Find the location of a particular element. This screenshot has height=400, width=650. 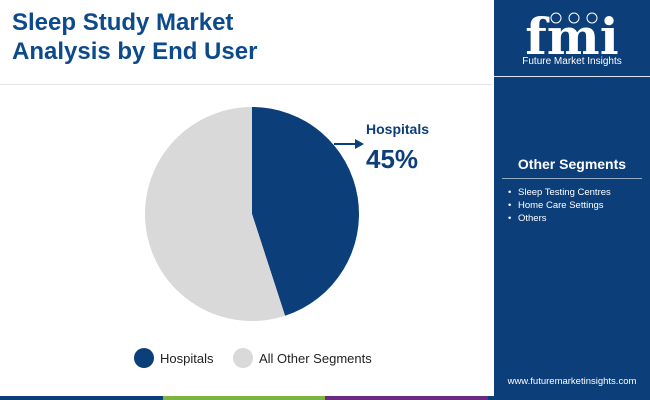

chart-legend: Hospitals All Other Segments is located at coordinates (246, 358).